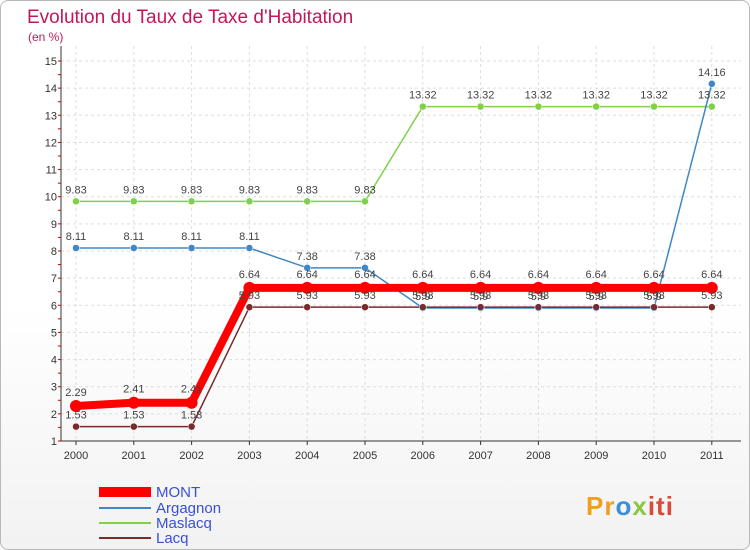 The width and height of the screenshot is (750, 550). What do you see at coordinates (249, 456) in the screenshot?
I see `x-tick-label: 2003` at bounding box center [249, 456].